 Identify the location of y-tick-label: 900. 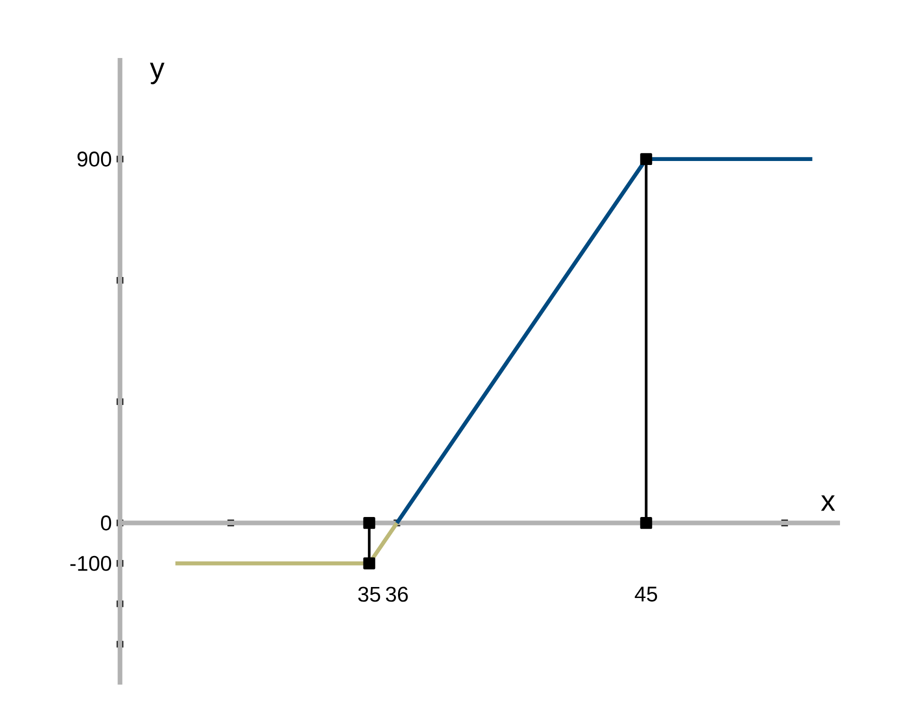
(95, 159).